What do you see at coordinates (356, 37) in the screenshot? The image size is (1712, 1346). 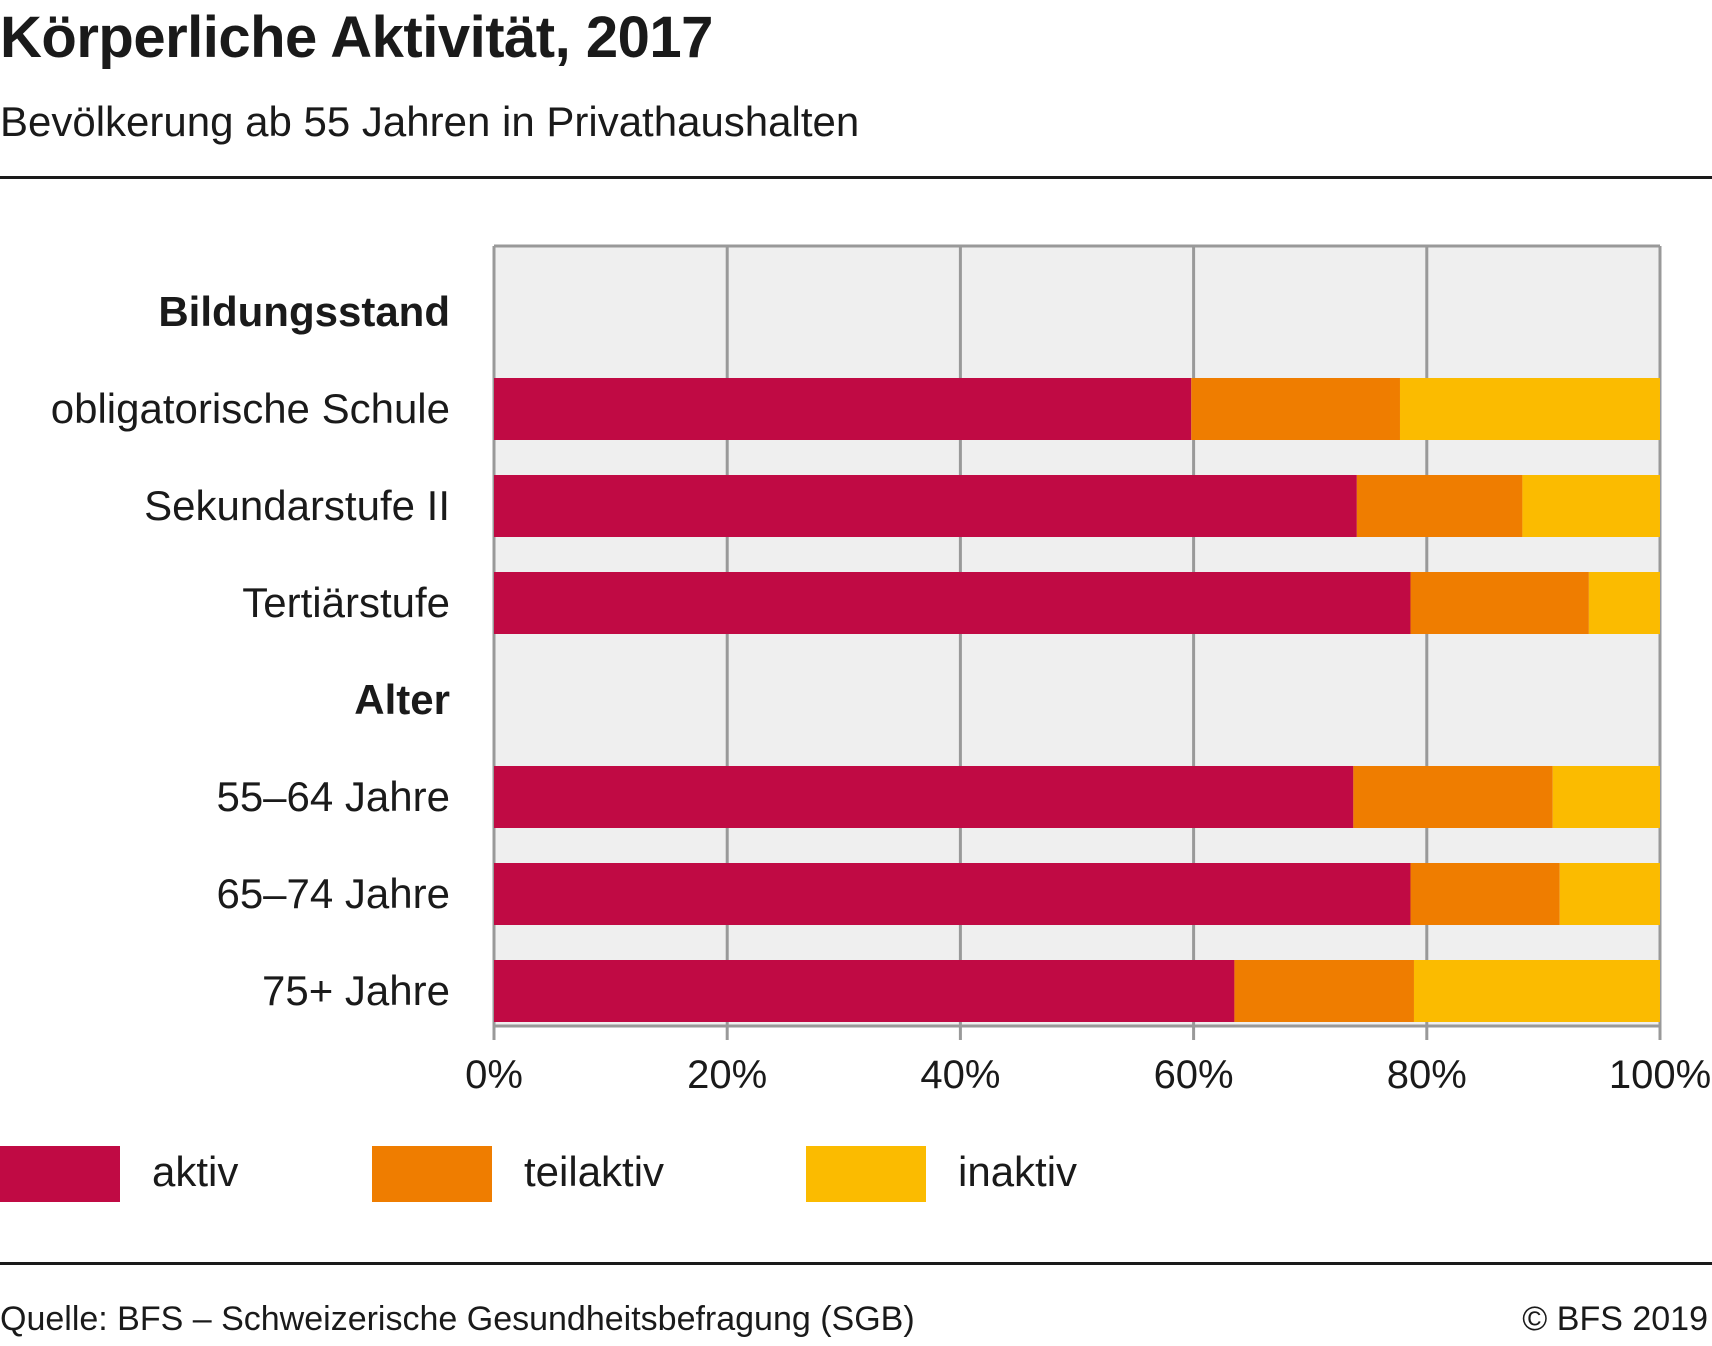 I see `chart-title: Körperliche Aktivität, 2017` at bounding box center [356, 37].